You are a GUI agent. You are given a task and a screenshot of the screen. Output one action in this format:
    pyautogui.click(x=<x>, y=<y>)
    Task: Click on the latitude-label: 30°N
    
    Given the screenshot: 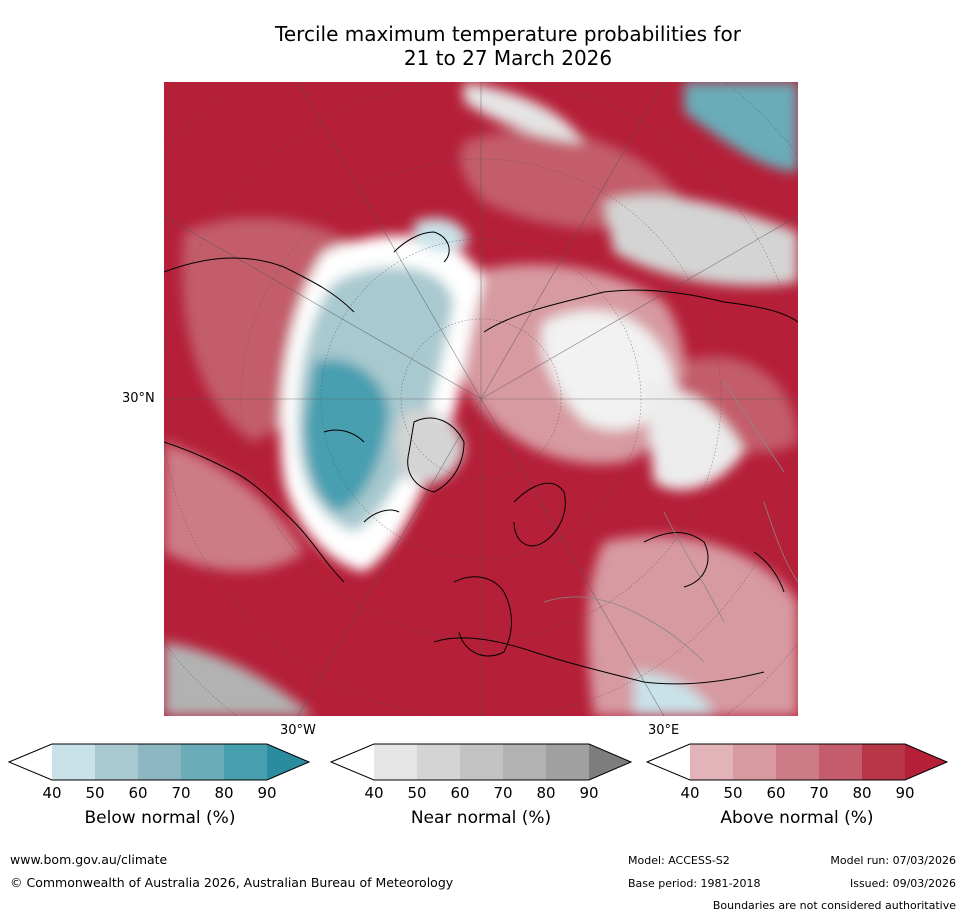 What is the action you would take?
    pyautogui.click(x=138, y=398)
    